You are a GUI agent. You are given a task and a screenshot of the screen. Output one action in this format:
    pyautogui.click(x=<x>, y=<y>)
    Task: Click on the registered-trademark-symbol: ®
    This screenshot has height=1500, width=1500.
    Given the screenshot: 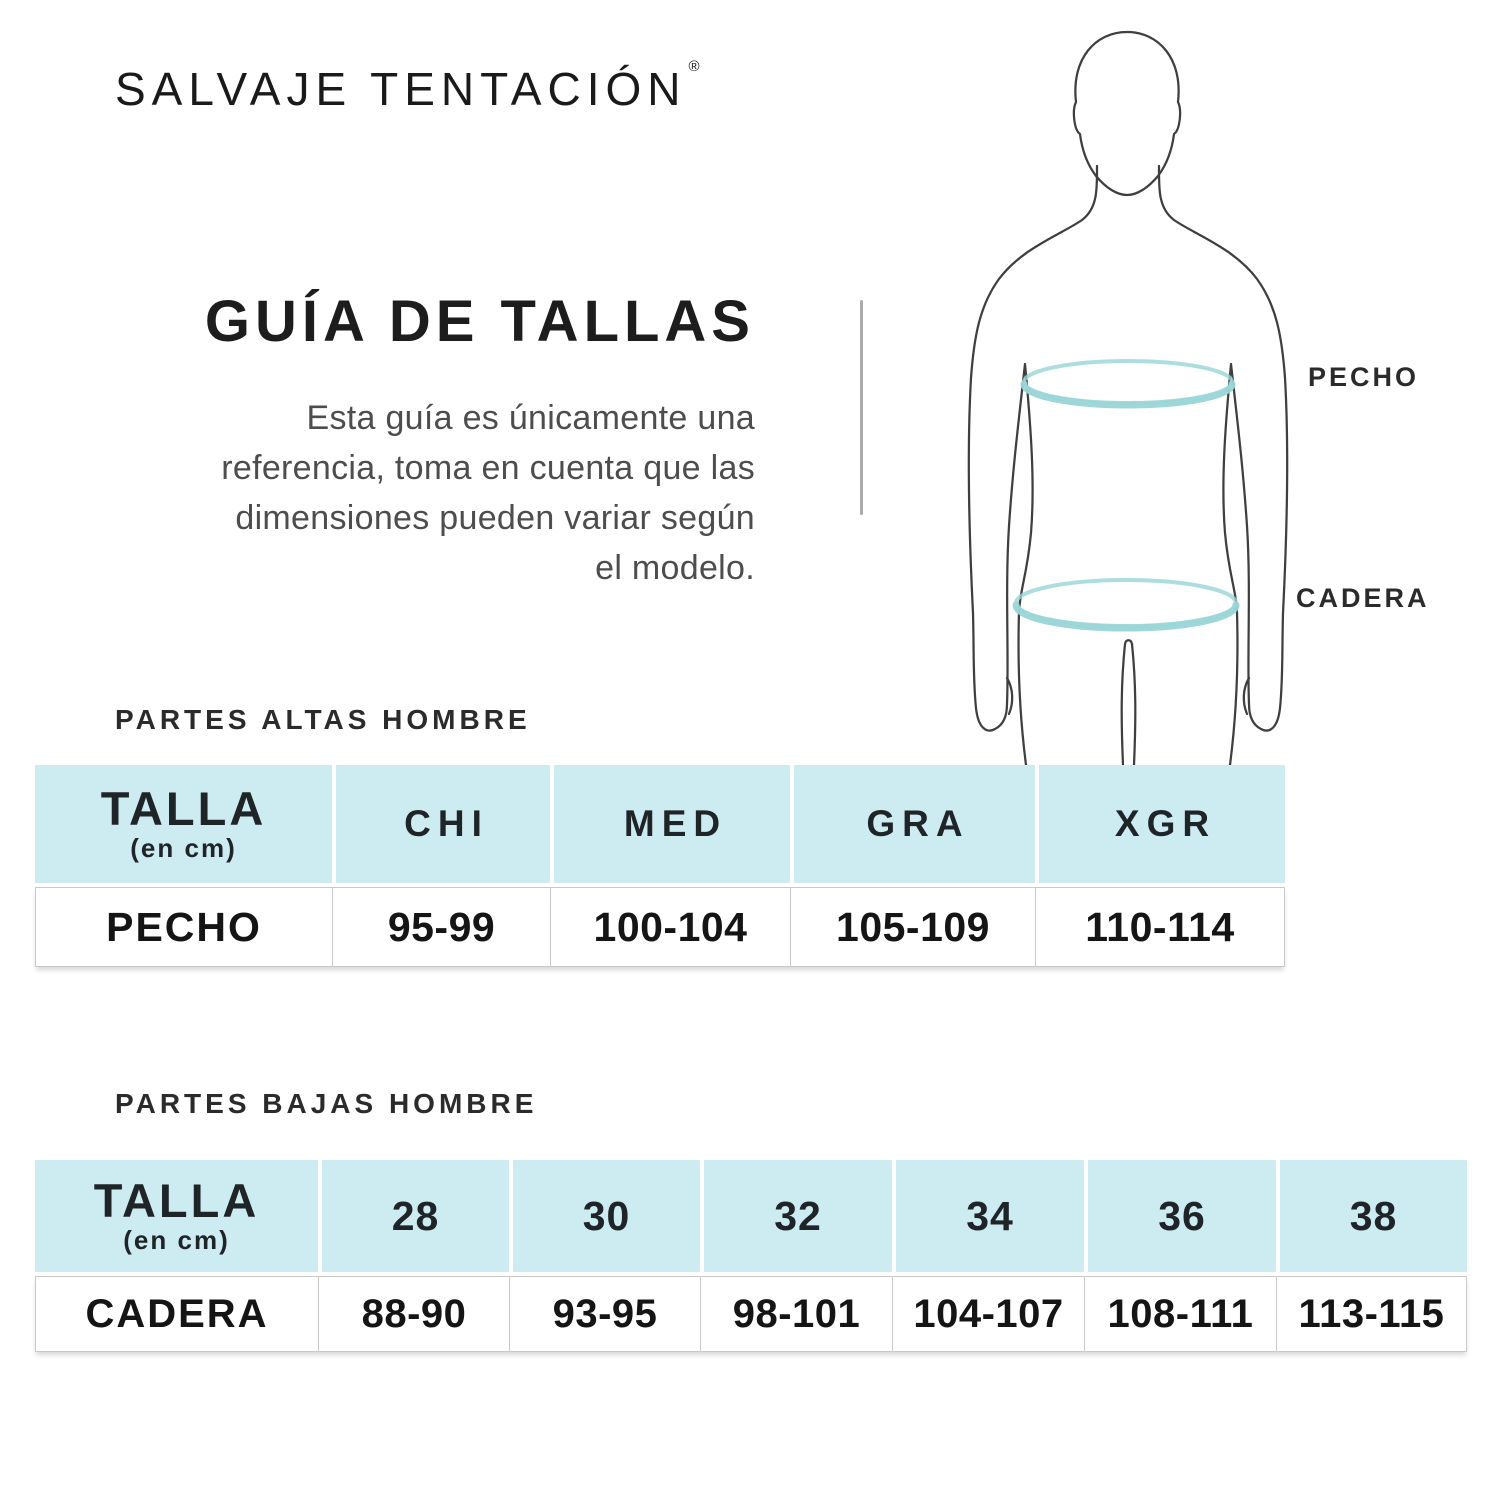 What is the action you would take?
    pyautogui.click(x=694, y=66)
    